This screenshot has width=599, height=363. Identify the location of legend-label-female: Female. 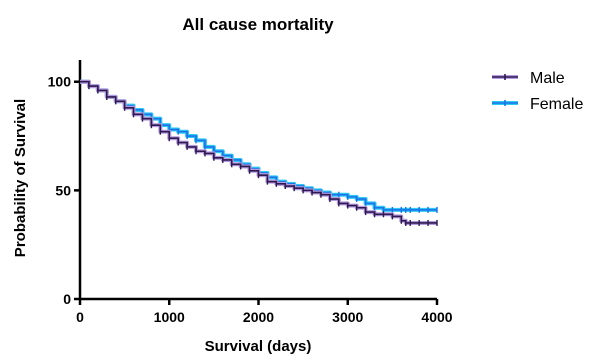
(556, 104).